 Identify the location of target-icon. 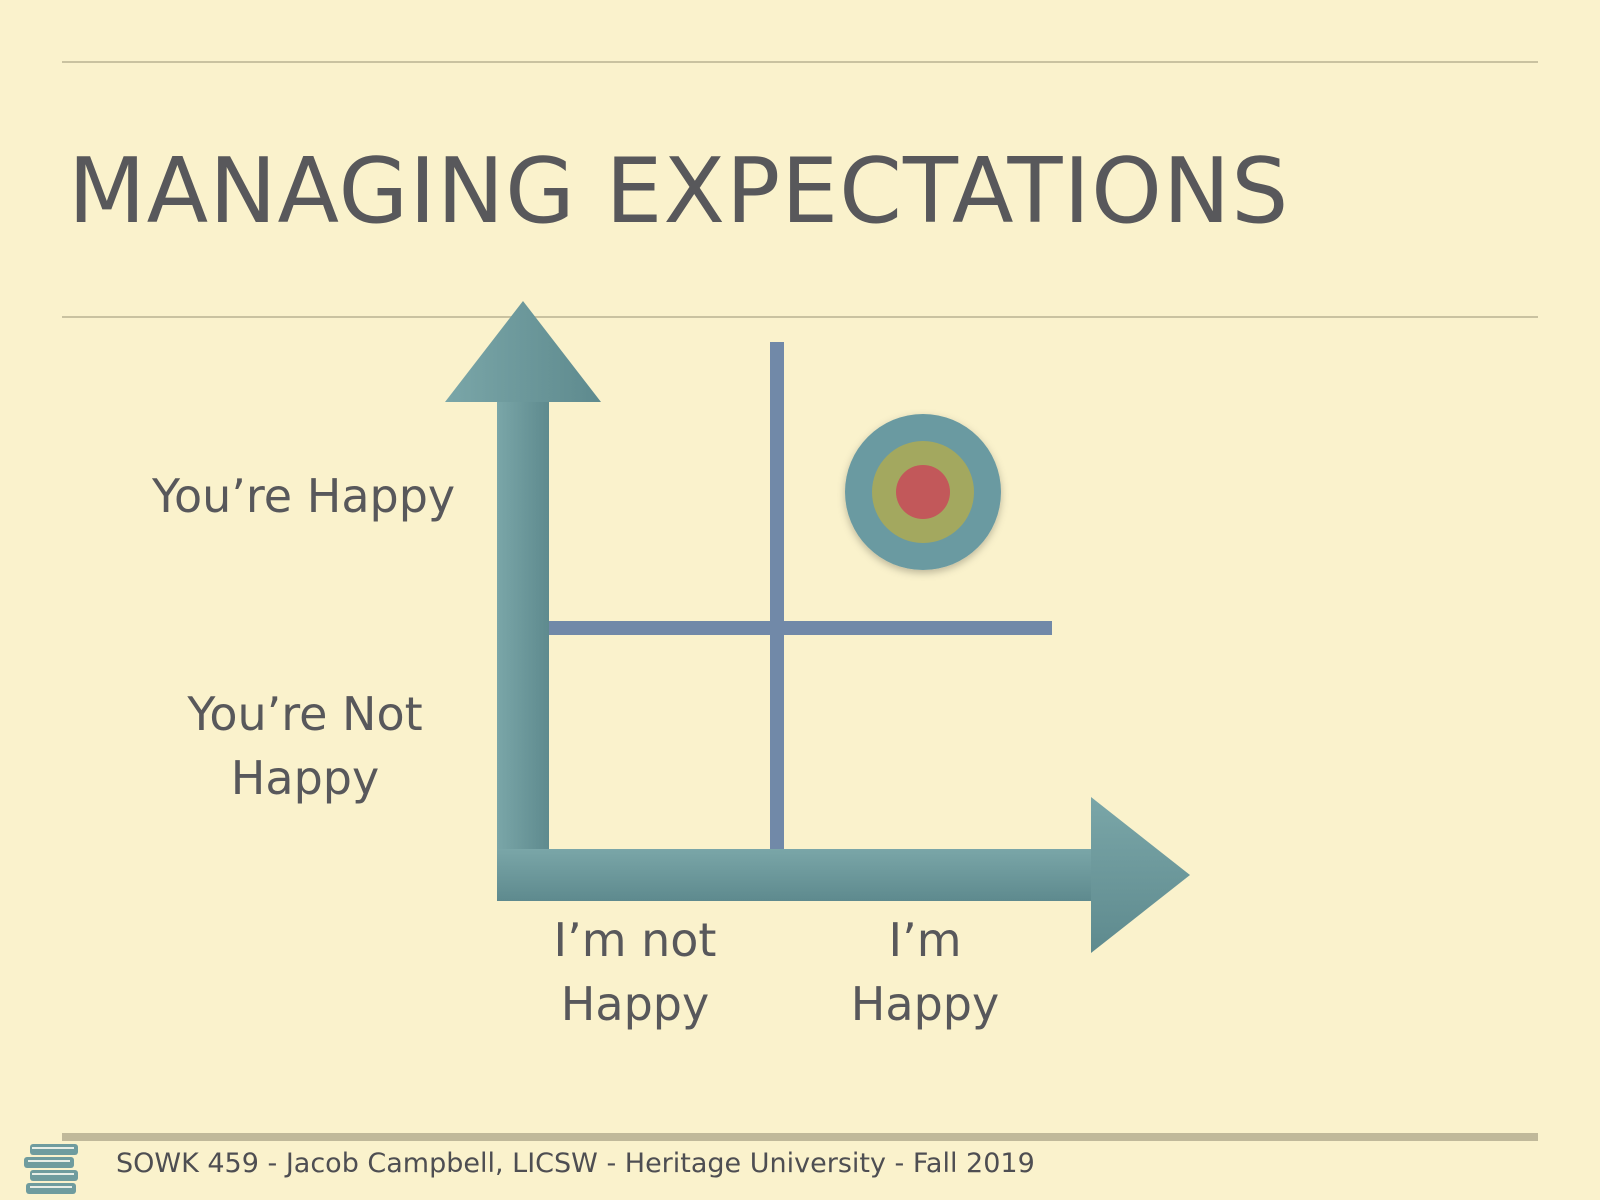
(923, 492).